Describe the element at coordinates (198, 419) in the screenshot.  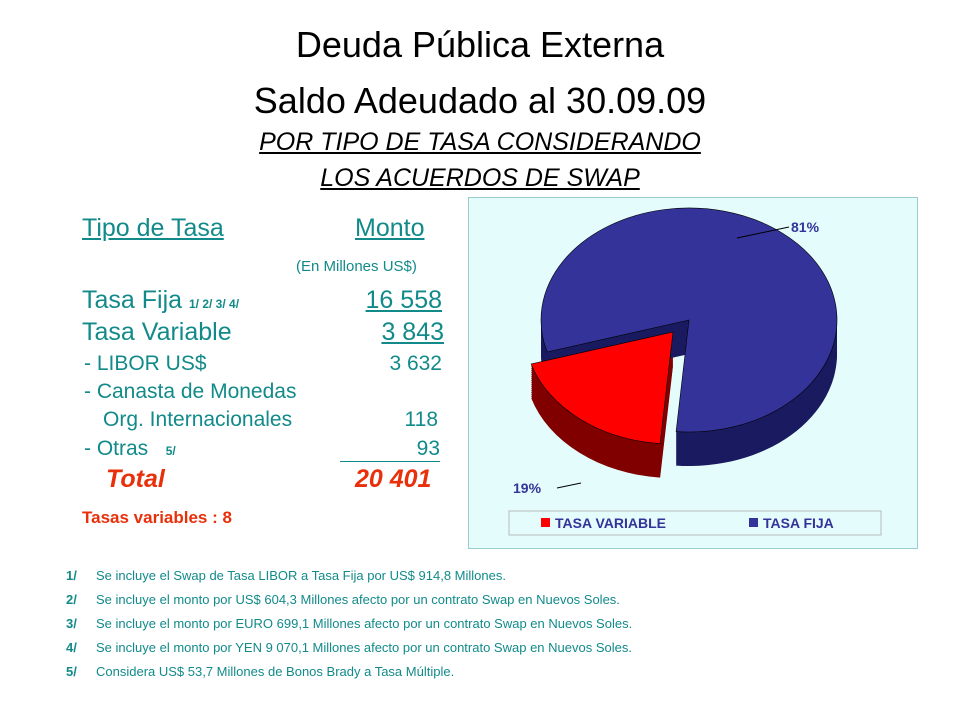
I see `row-label: Org. Internacionales` at that location.